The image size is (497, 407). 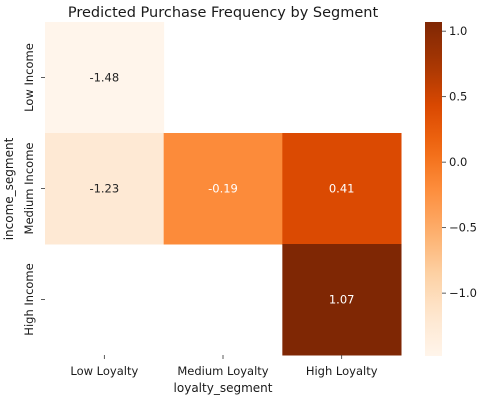 What do you see at coordinates (458, 97) in the screenshot?
I see `colorbar-tick-label: 0.5` at bounding box center [458, 97].